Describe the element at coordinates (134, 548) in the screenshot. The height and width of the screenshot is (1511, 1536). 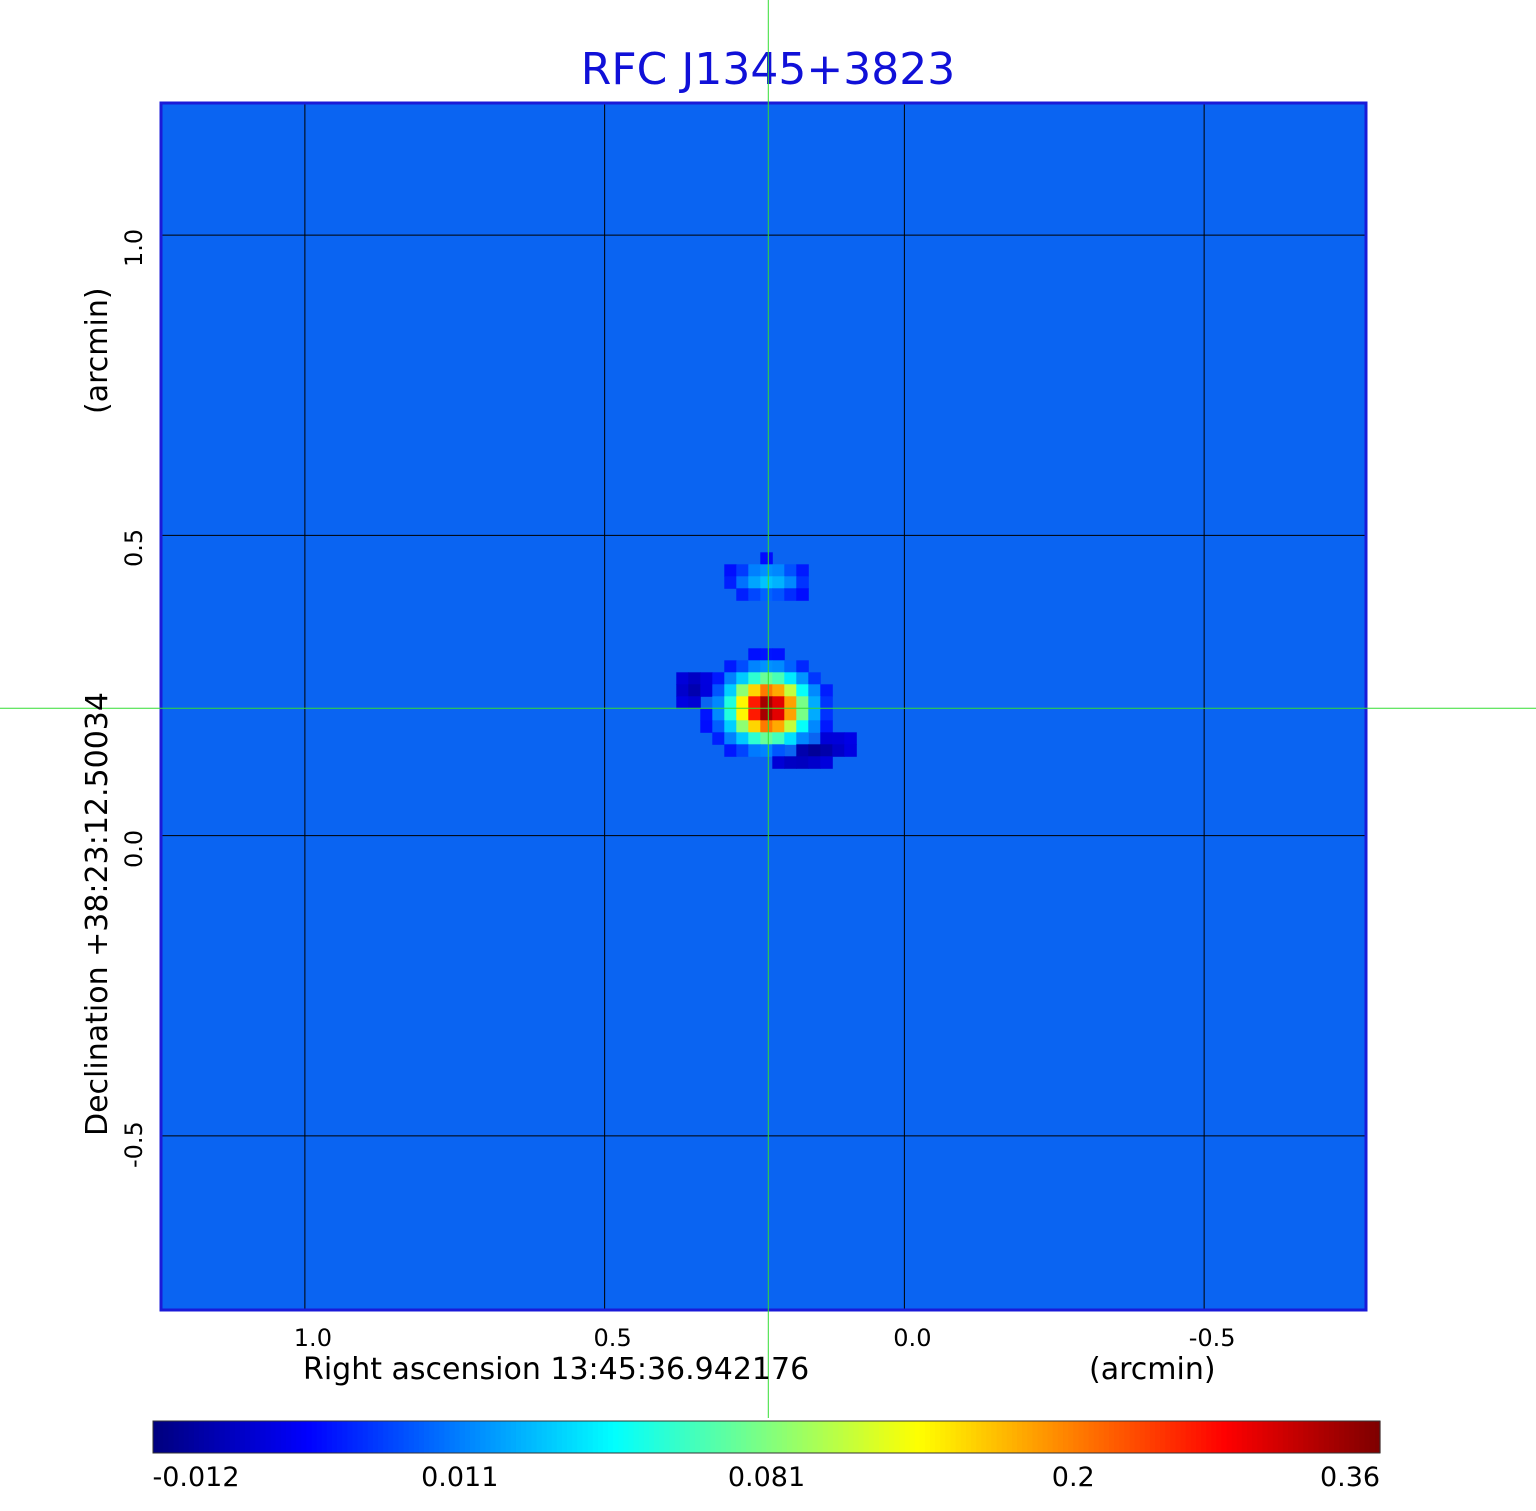
I see `y-tick-label: 0.5` at that location.